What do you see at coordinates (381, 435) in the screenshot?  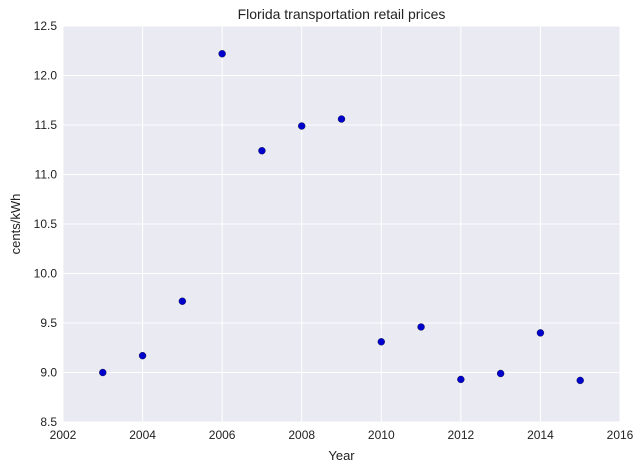 I see `x-tick-label: 2010` at bounding box center [381, 435].